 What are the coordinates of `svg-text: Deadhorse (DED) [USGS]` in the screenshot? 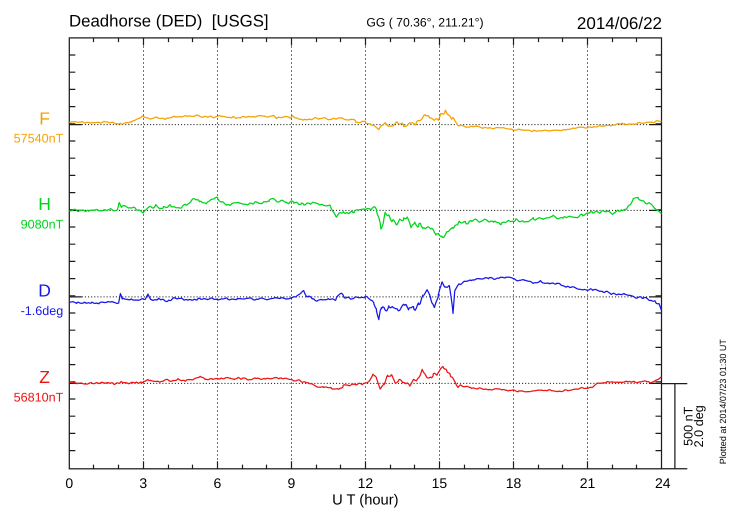 It's located at (169, 21).